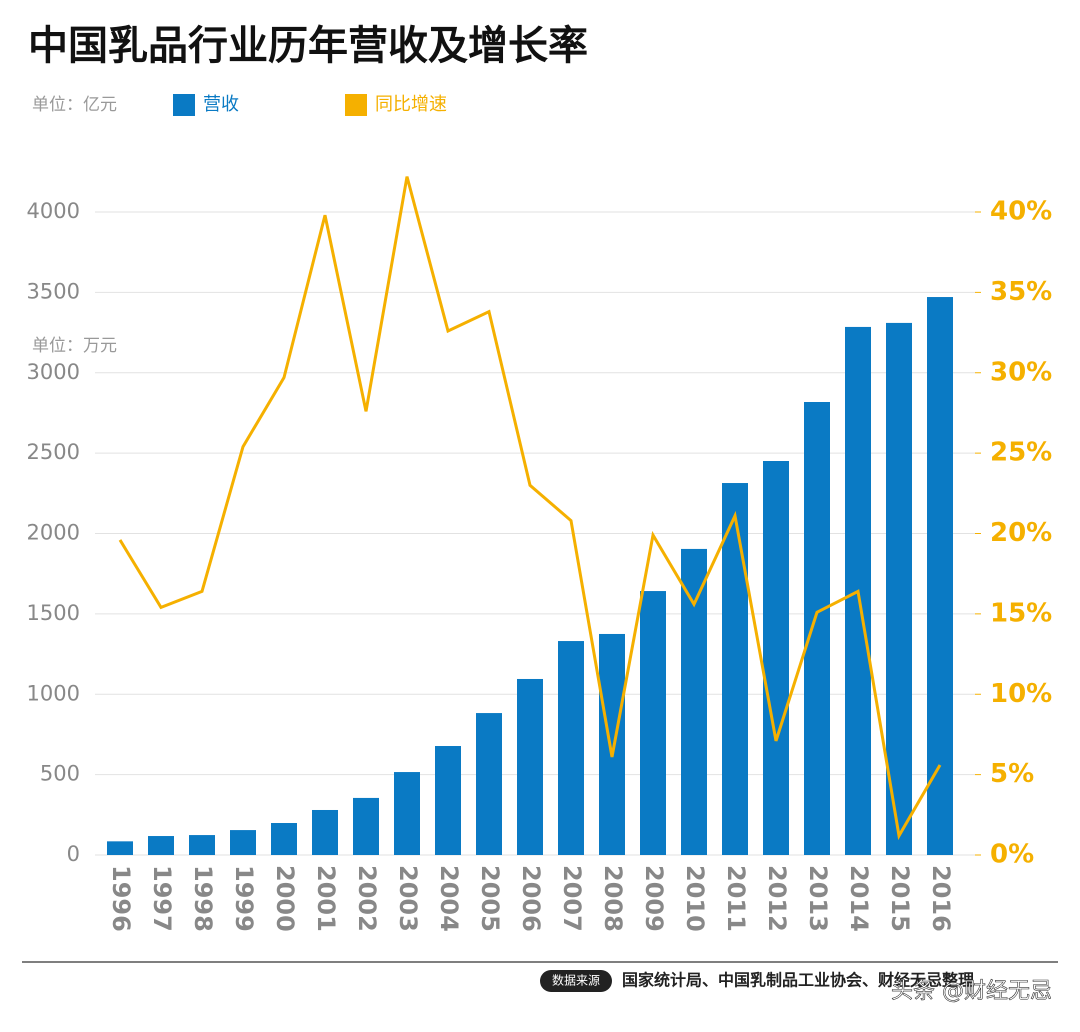 The image size is (1080, 1032). I want to click on y-tick-label: 1500, so click(53, 613).